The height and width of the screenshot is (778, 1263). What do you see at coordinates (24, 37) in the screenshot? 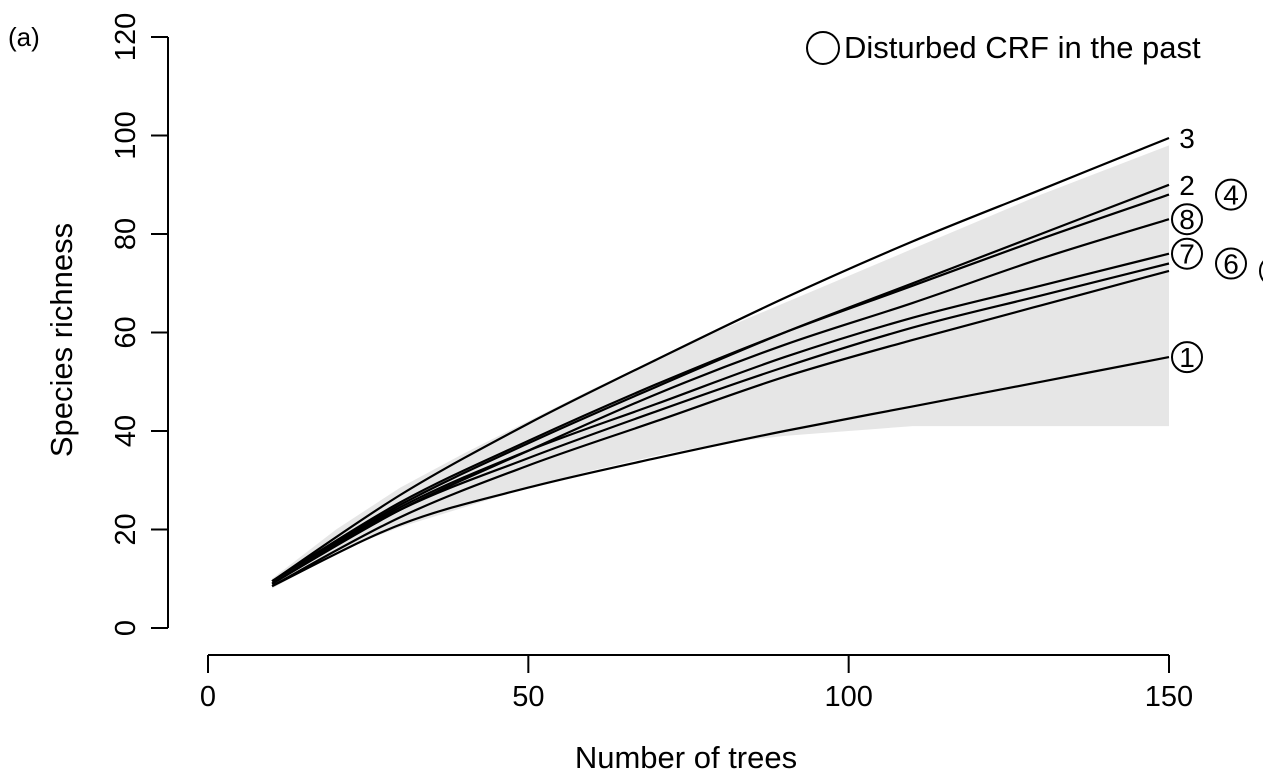
I see `panel-label: (a)` at bounding box center [24, 37].